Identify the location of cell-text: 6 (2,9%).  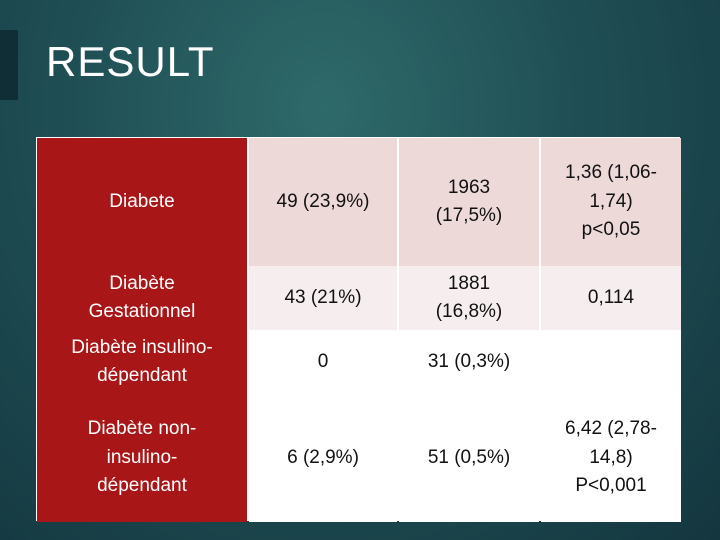
(323, 457).